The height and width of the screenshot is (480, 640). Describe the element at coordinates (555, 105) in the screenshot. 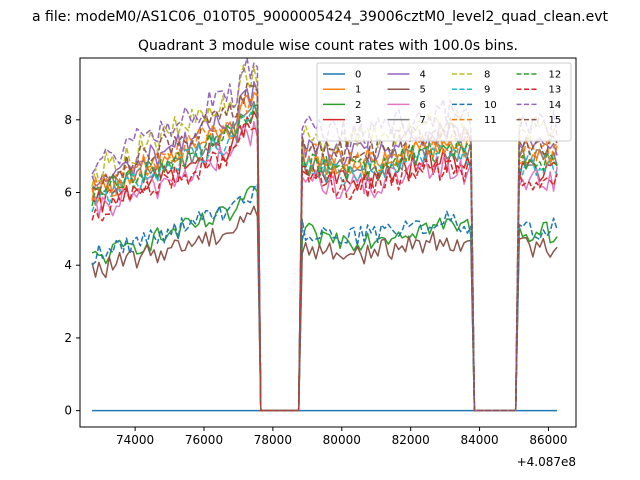

I see `legend-label: 14` at that location.